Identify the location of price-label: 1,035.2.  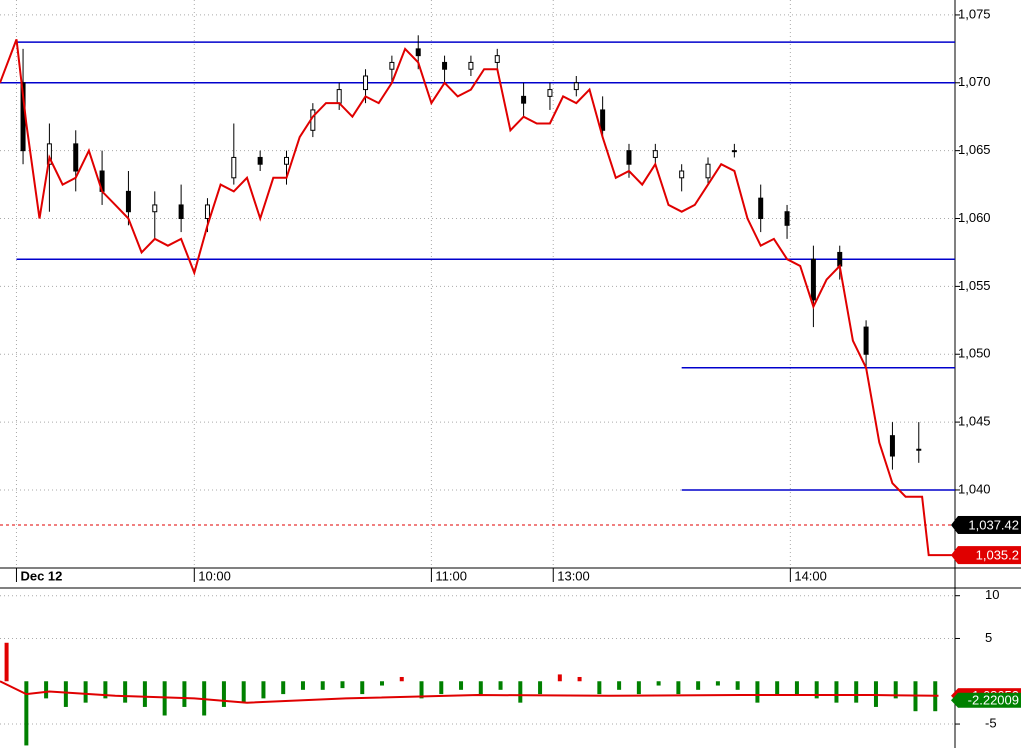
(997, 555).